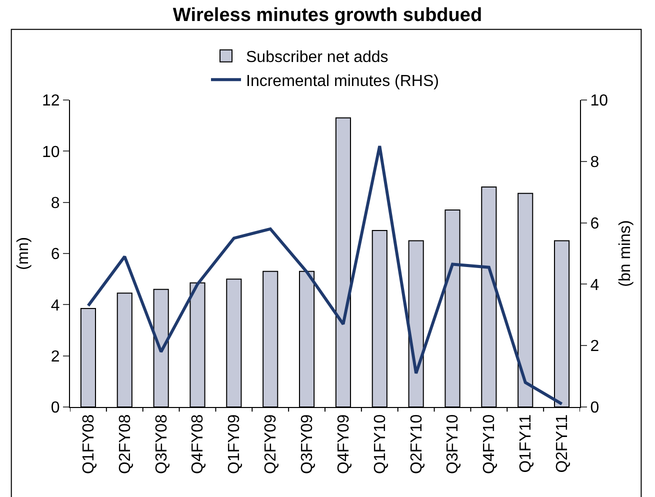 The width and height of the screenshot is (655, 497). I want to click on x-tick-label: Q4FY08, so click(198, 444).